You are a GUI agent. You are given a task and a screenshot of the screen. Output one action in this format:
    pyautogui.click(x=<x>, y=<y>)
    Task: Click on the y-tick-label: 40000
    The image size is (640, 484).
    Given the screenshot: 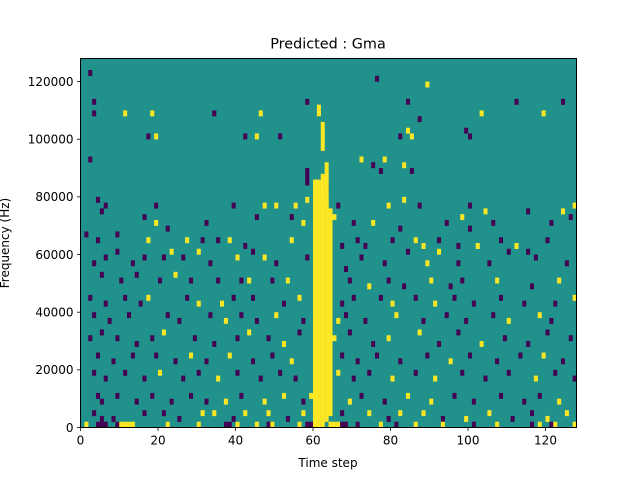 What is the action you would take?
    pyautogui.click(x=54, y=312)
    